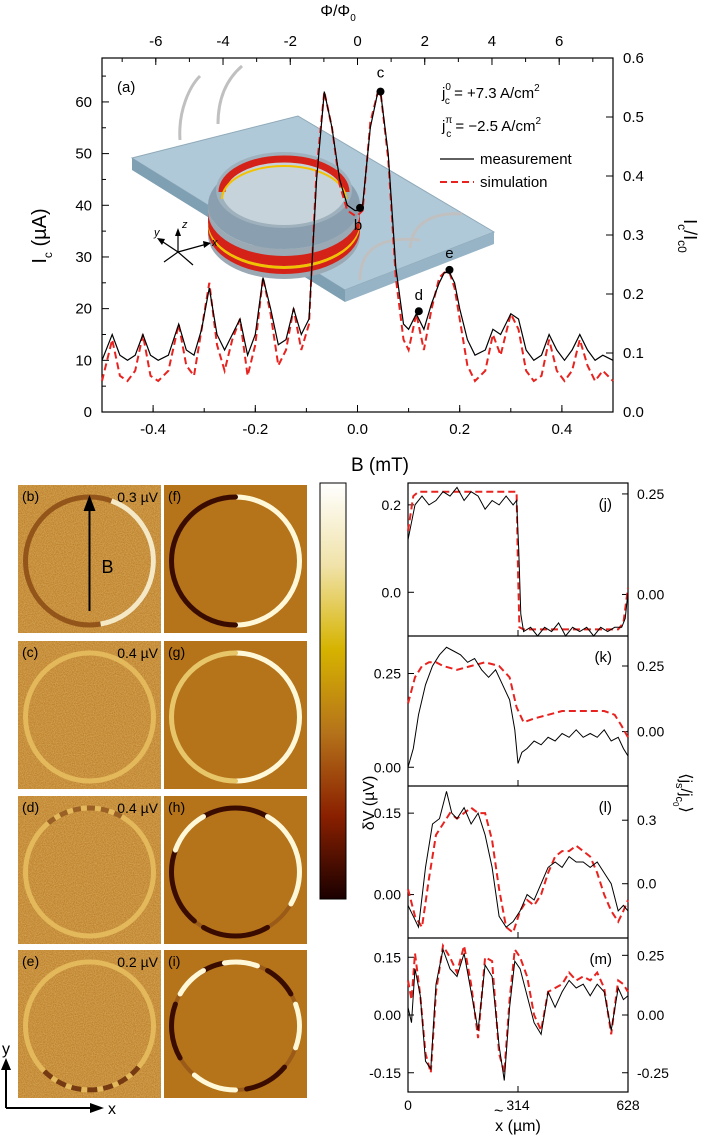 Image resolution: width=702 pixels, height=1137 pixels. What do you see at coordinates (628, 1105) in the screenshot?
I see `scan-xtick-label: 628` at bounding box center [628, 1105].